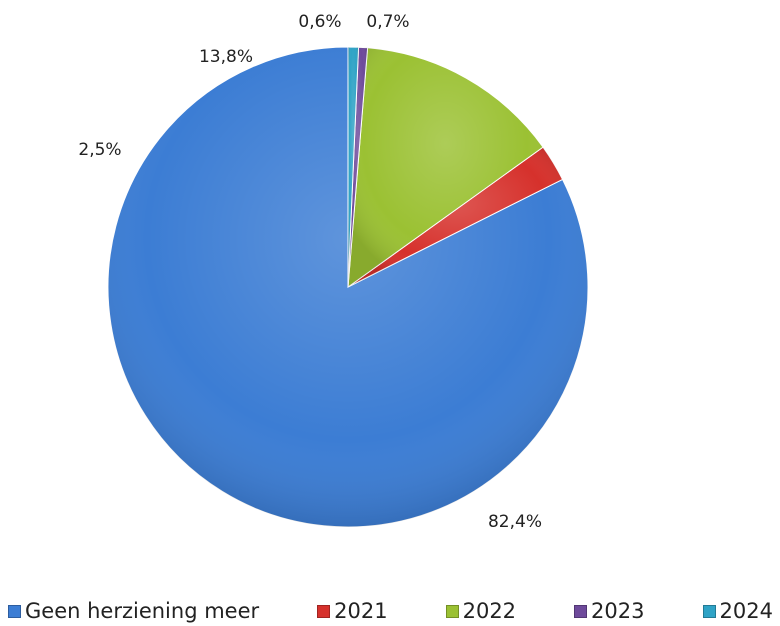 This screenshot has width=780, height=626. I want to click on legend-item-2024: 2024, so click(737, 611).